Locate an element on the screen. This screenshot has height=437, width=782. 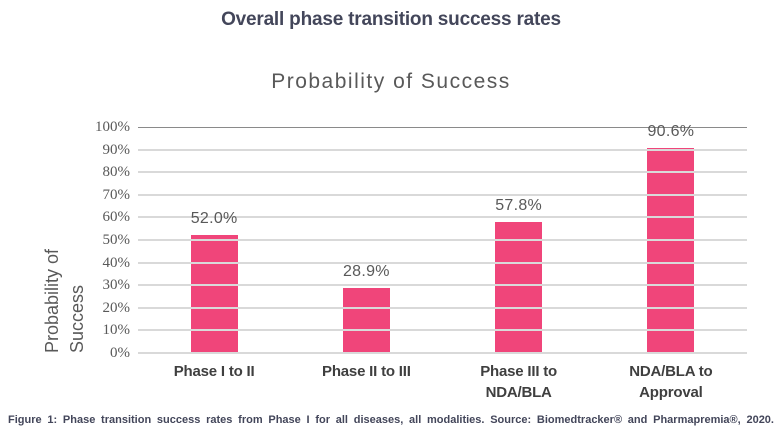
y-tick-label: 90% is located at coordinates (116, 149).